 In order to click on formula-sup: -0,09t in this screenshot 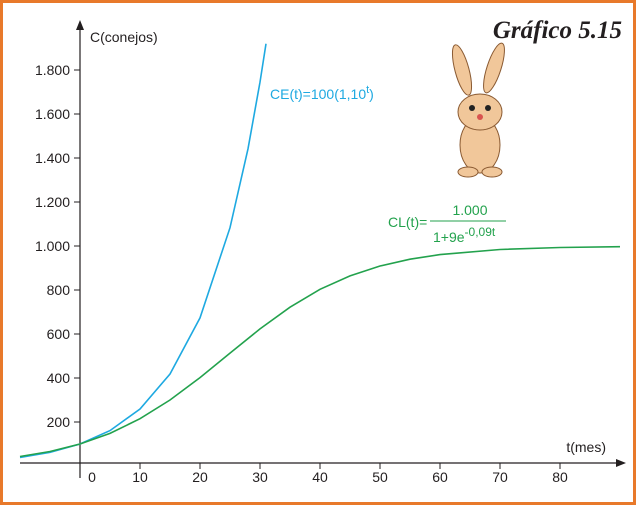, I will do `click(480, 232)`.